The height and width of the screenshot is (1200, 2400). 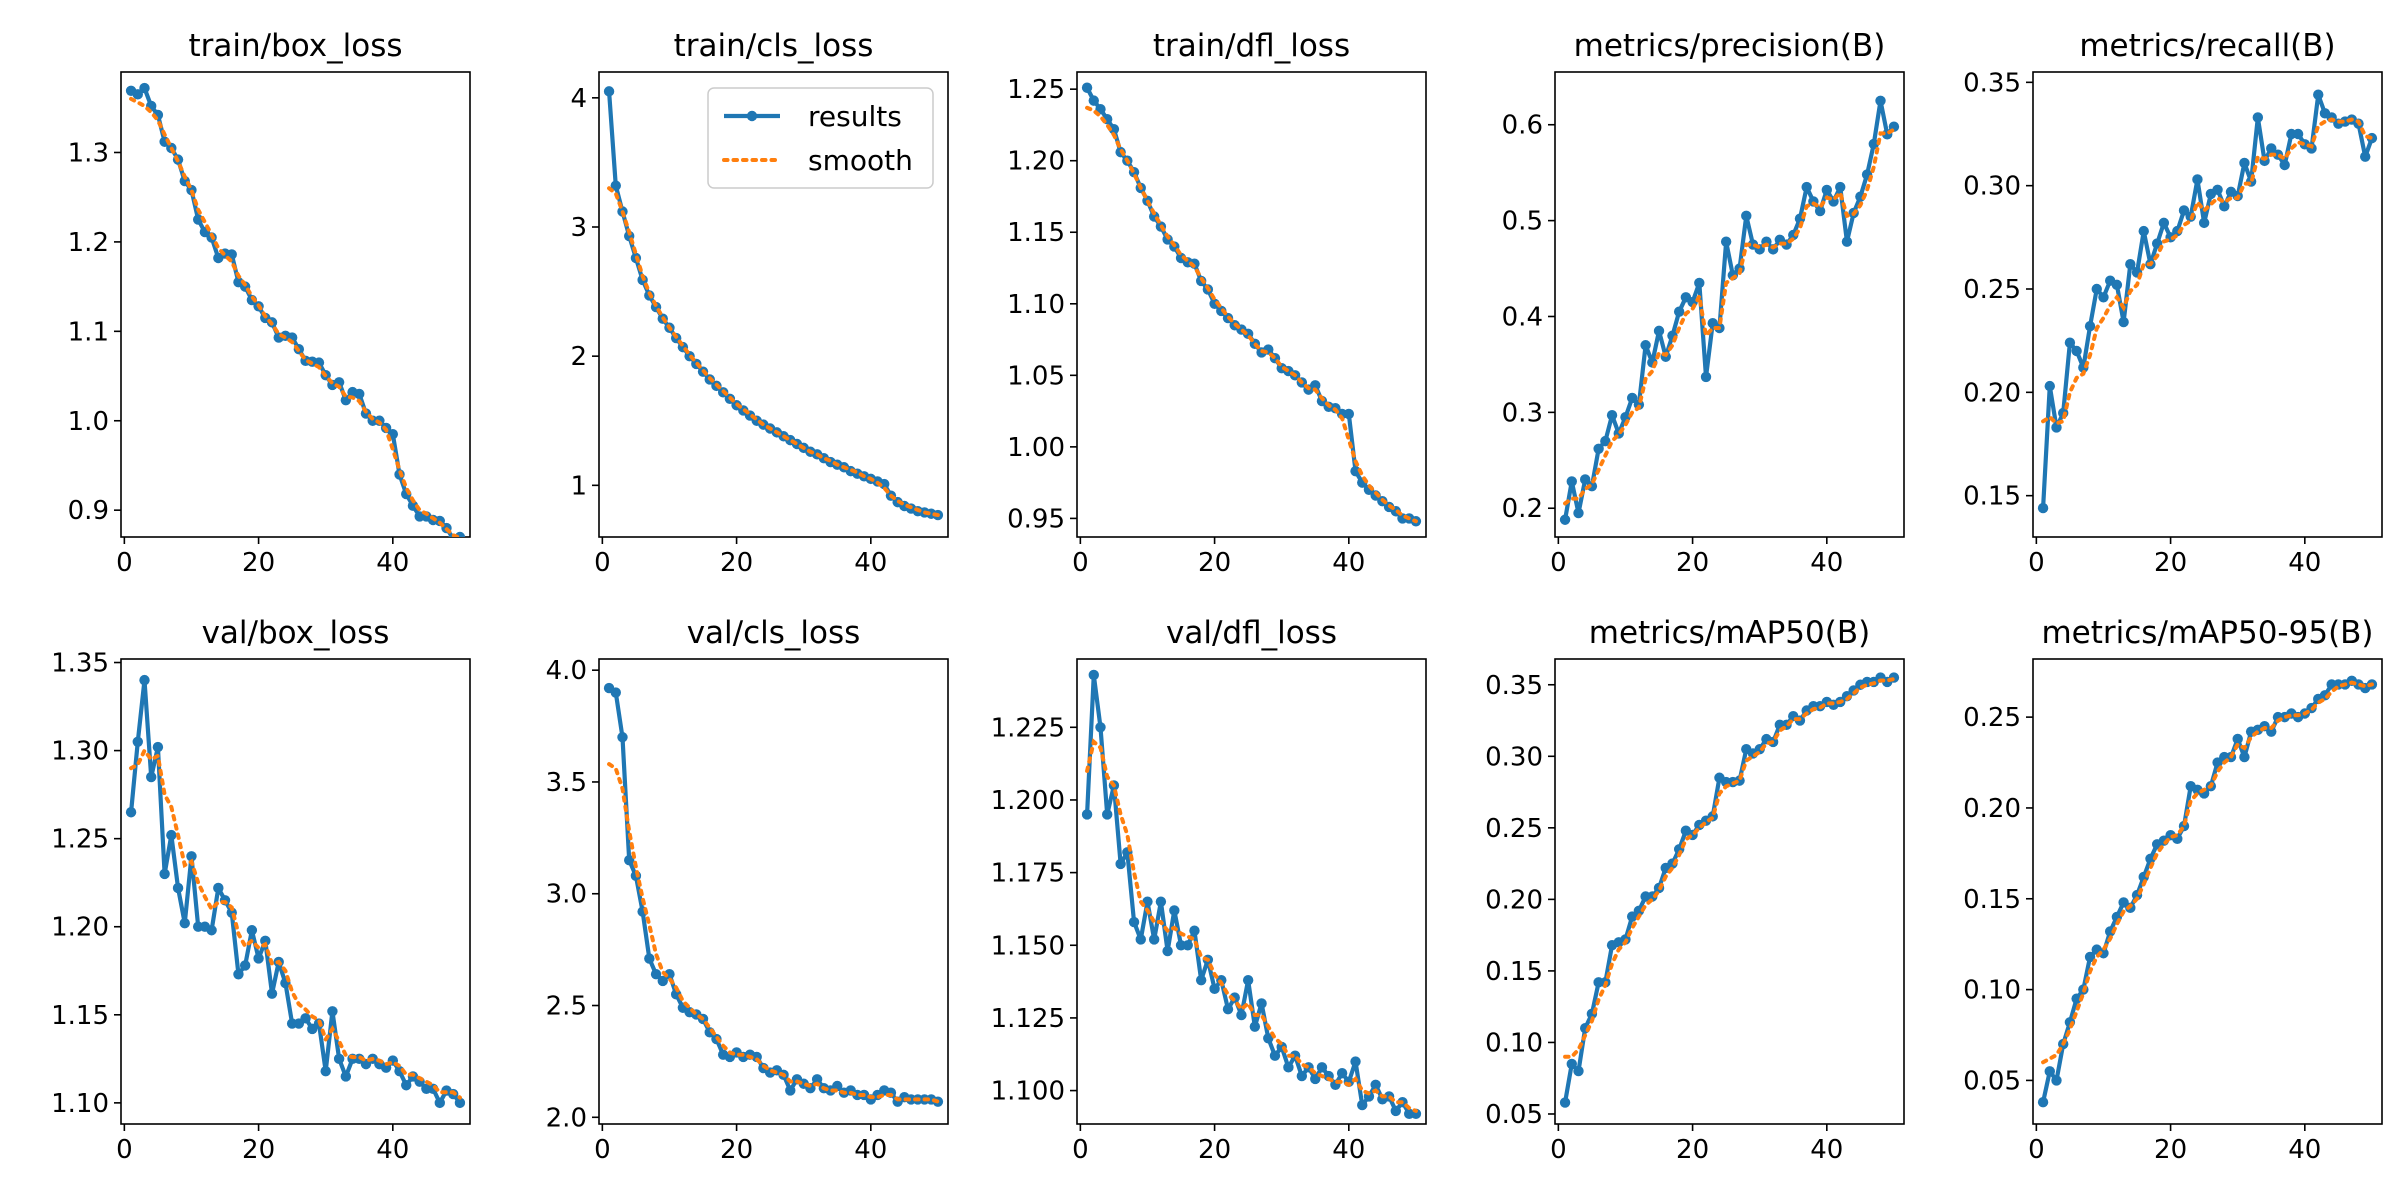 I want to click on subplot-title: metrics/precision(B), so click(x=1730, y=46).